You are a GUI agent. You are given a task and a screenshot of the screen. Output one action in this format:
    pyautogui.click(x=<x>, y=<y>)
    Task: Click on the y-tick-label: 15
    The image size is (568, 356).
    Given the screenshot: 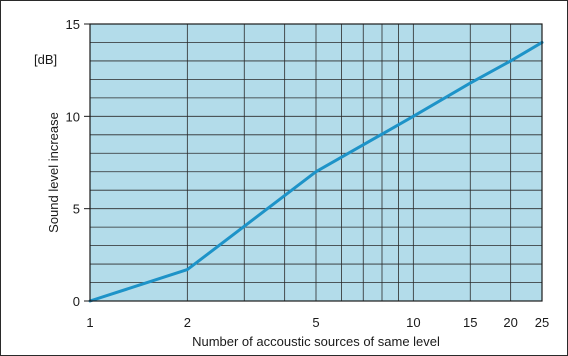 What is the action you would take?
    pyautogui.click(x=73, y=24)
    